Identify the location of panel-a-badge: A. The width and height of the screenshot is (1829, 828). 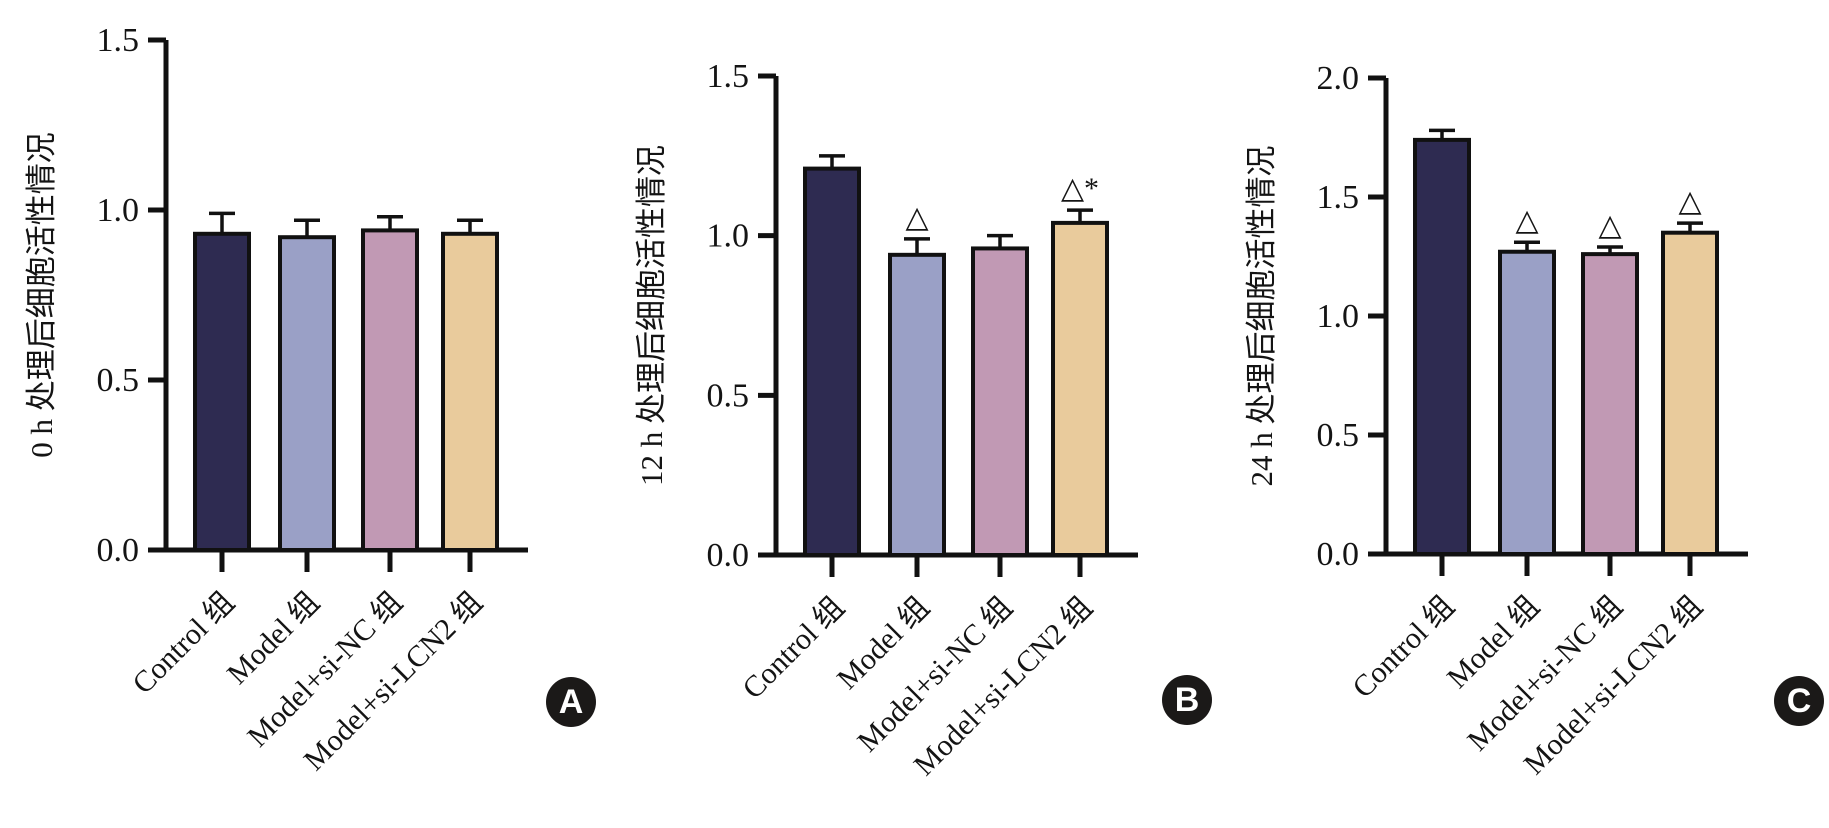
(571, 702).